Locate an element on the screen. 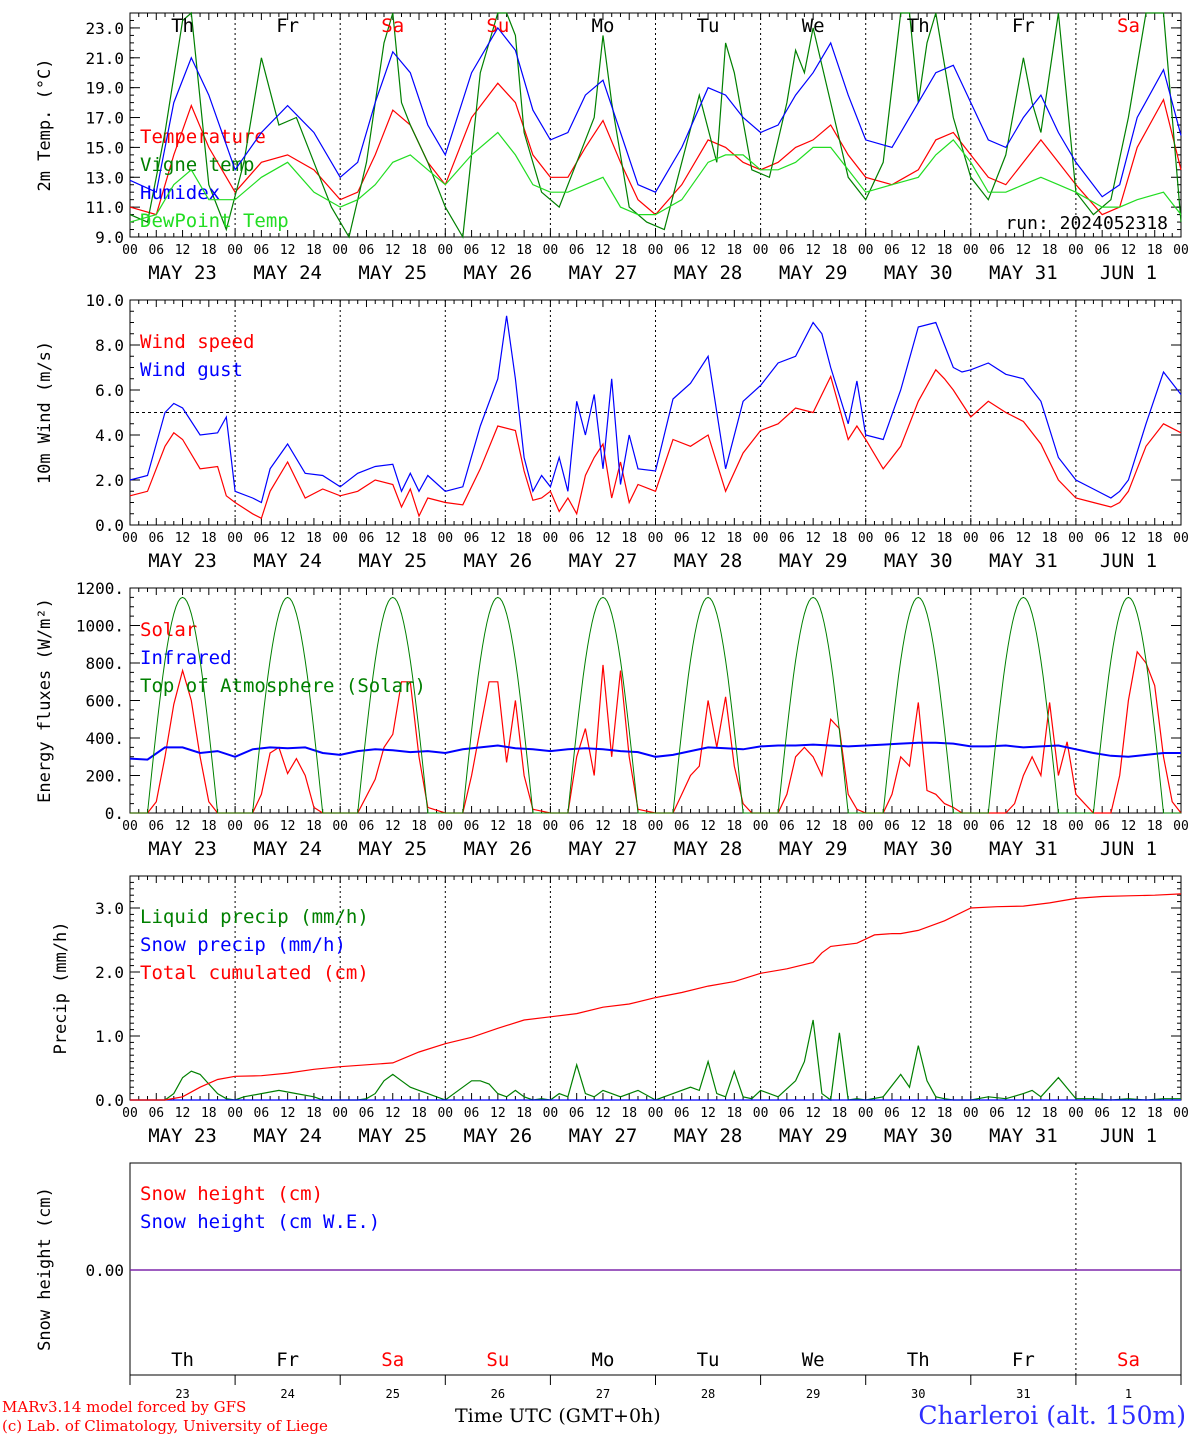 The width and height of the screenshot is (1194, 1440). y-tick-label: 0.0 is located at coordinates (109, 1100).